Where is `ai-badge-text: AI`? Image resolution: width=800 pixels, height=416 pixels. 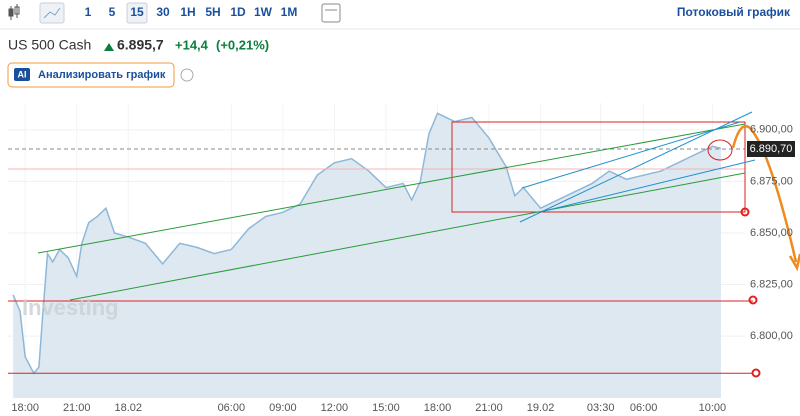
ai-badge-text: AI is located at coordinates (22, 74).